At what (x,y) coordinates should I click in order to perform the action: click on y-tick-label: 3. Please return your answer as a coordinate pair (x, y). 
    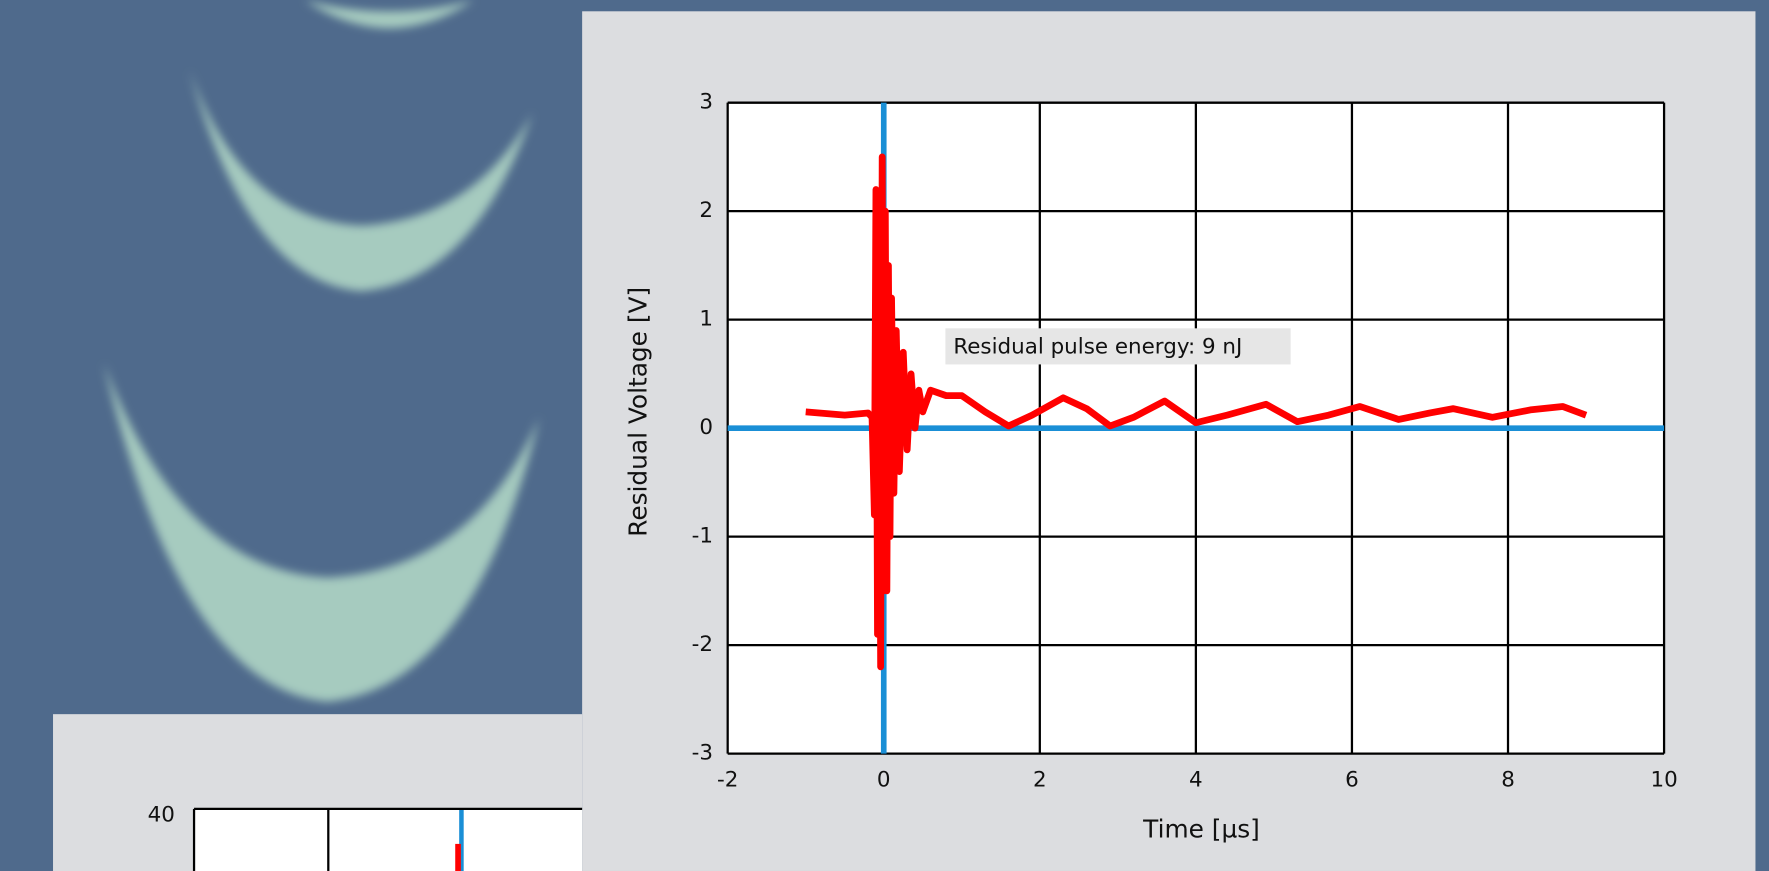
    Looking at the image, I should click on (706, 102).